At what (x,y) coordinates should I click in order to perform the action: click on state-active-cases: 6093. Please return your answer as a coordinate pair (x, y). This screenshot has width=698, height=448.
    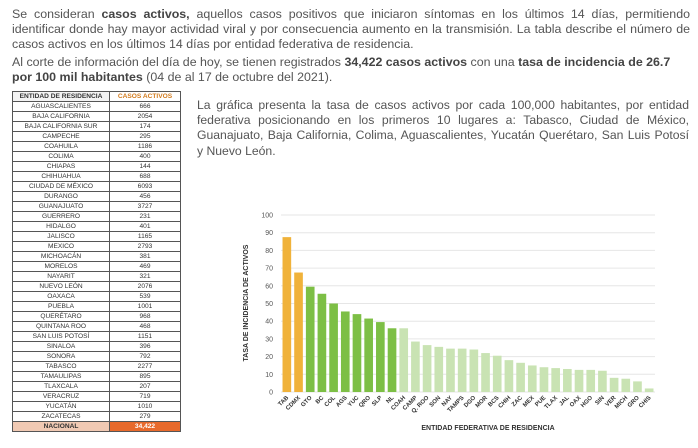
    Looking at the image, I should click on (145, 186).